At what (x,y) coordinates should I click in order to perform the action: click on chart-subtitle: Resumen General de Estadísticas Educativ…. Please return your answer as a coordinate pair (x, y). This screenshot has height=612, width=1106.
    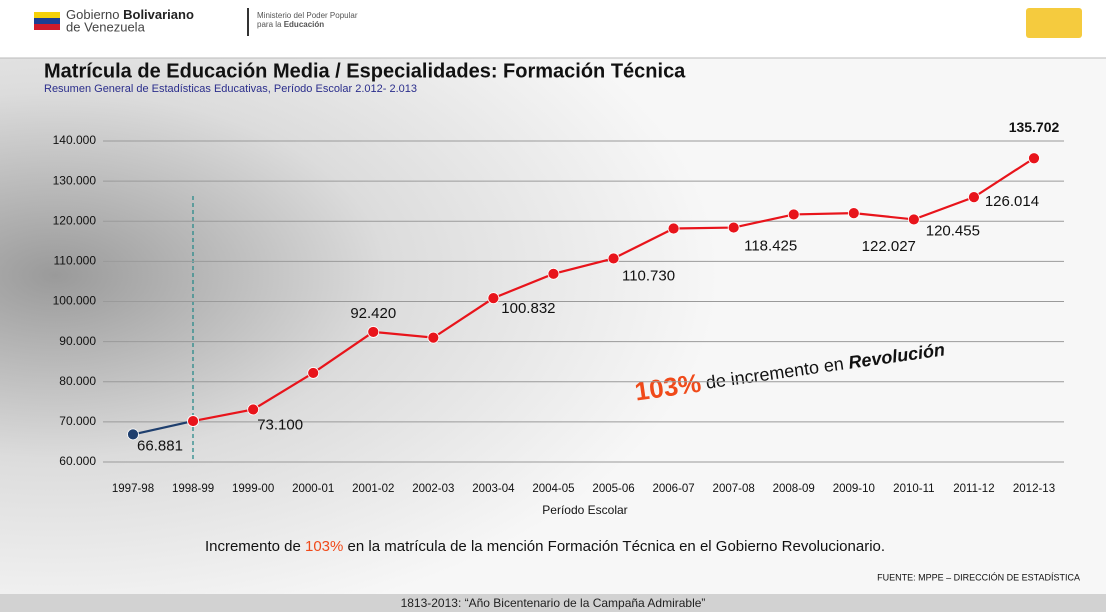
    Looking at the image, I should click on (230, 89).